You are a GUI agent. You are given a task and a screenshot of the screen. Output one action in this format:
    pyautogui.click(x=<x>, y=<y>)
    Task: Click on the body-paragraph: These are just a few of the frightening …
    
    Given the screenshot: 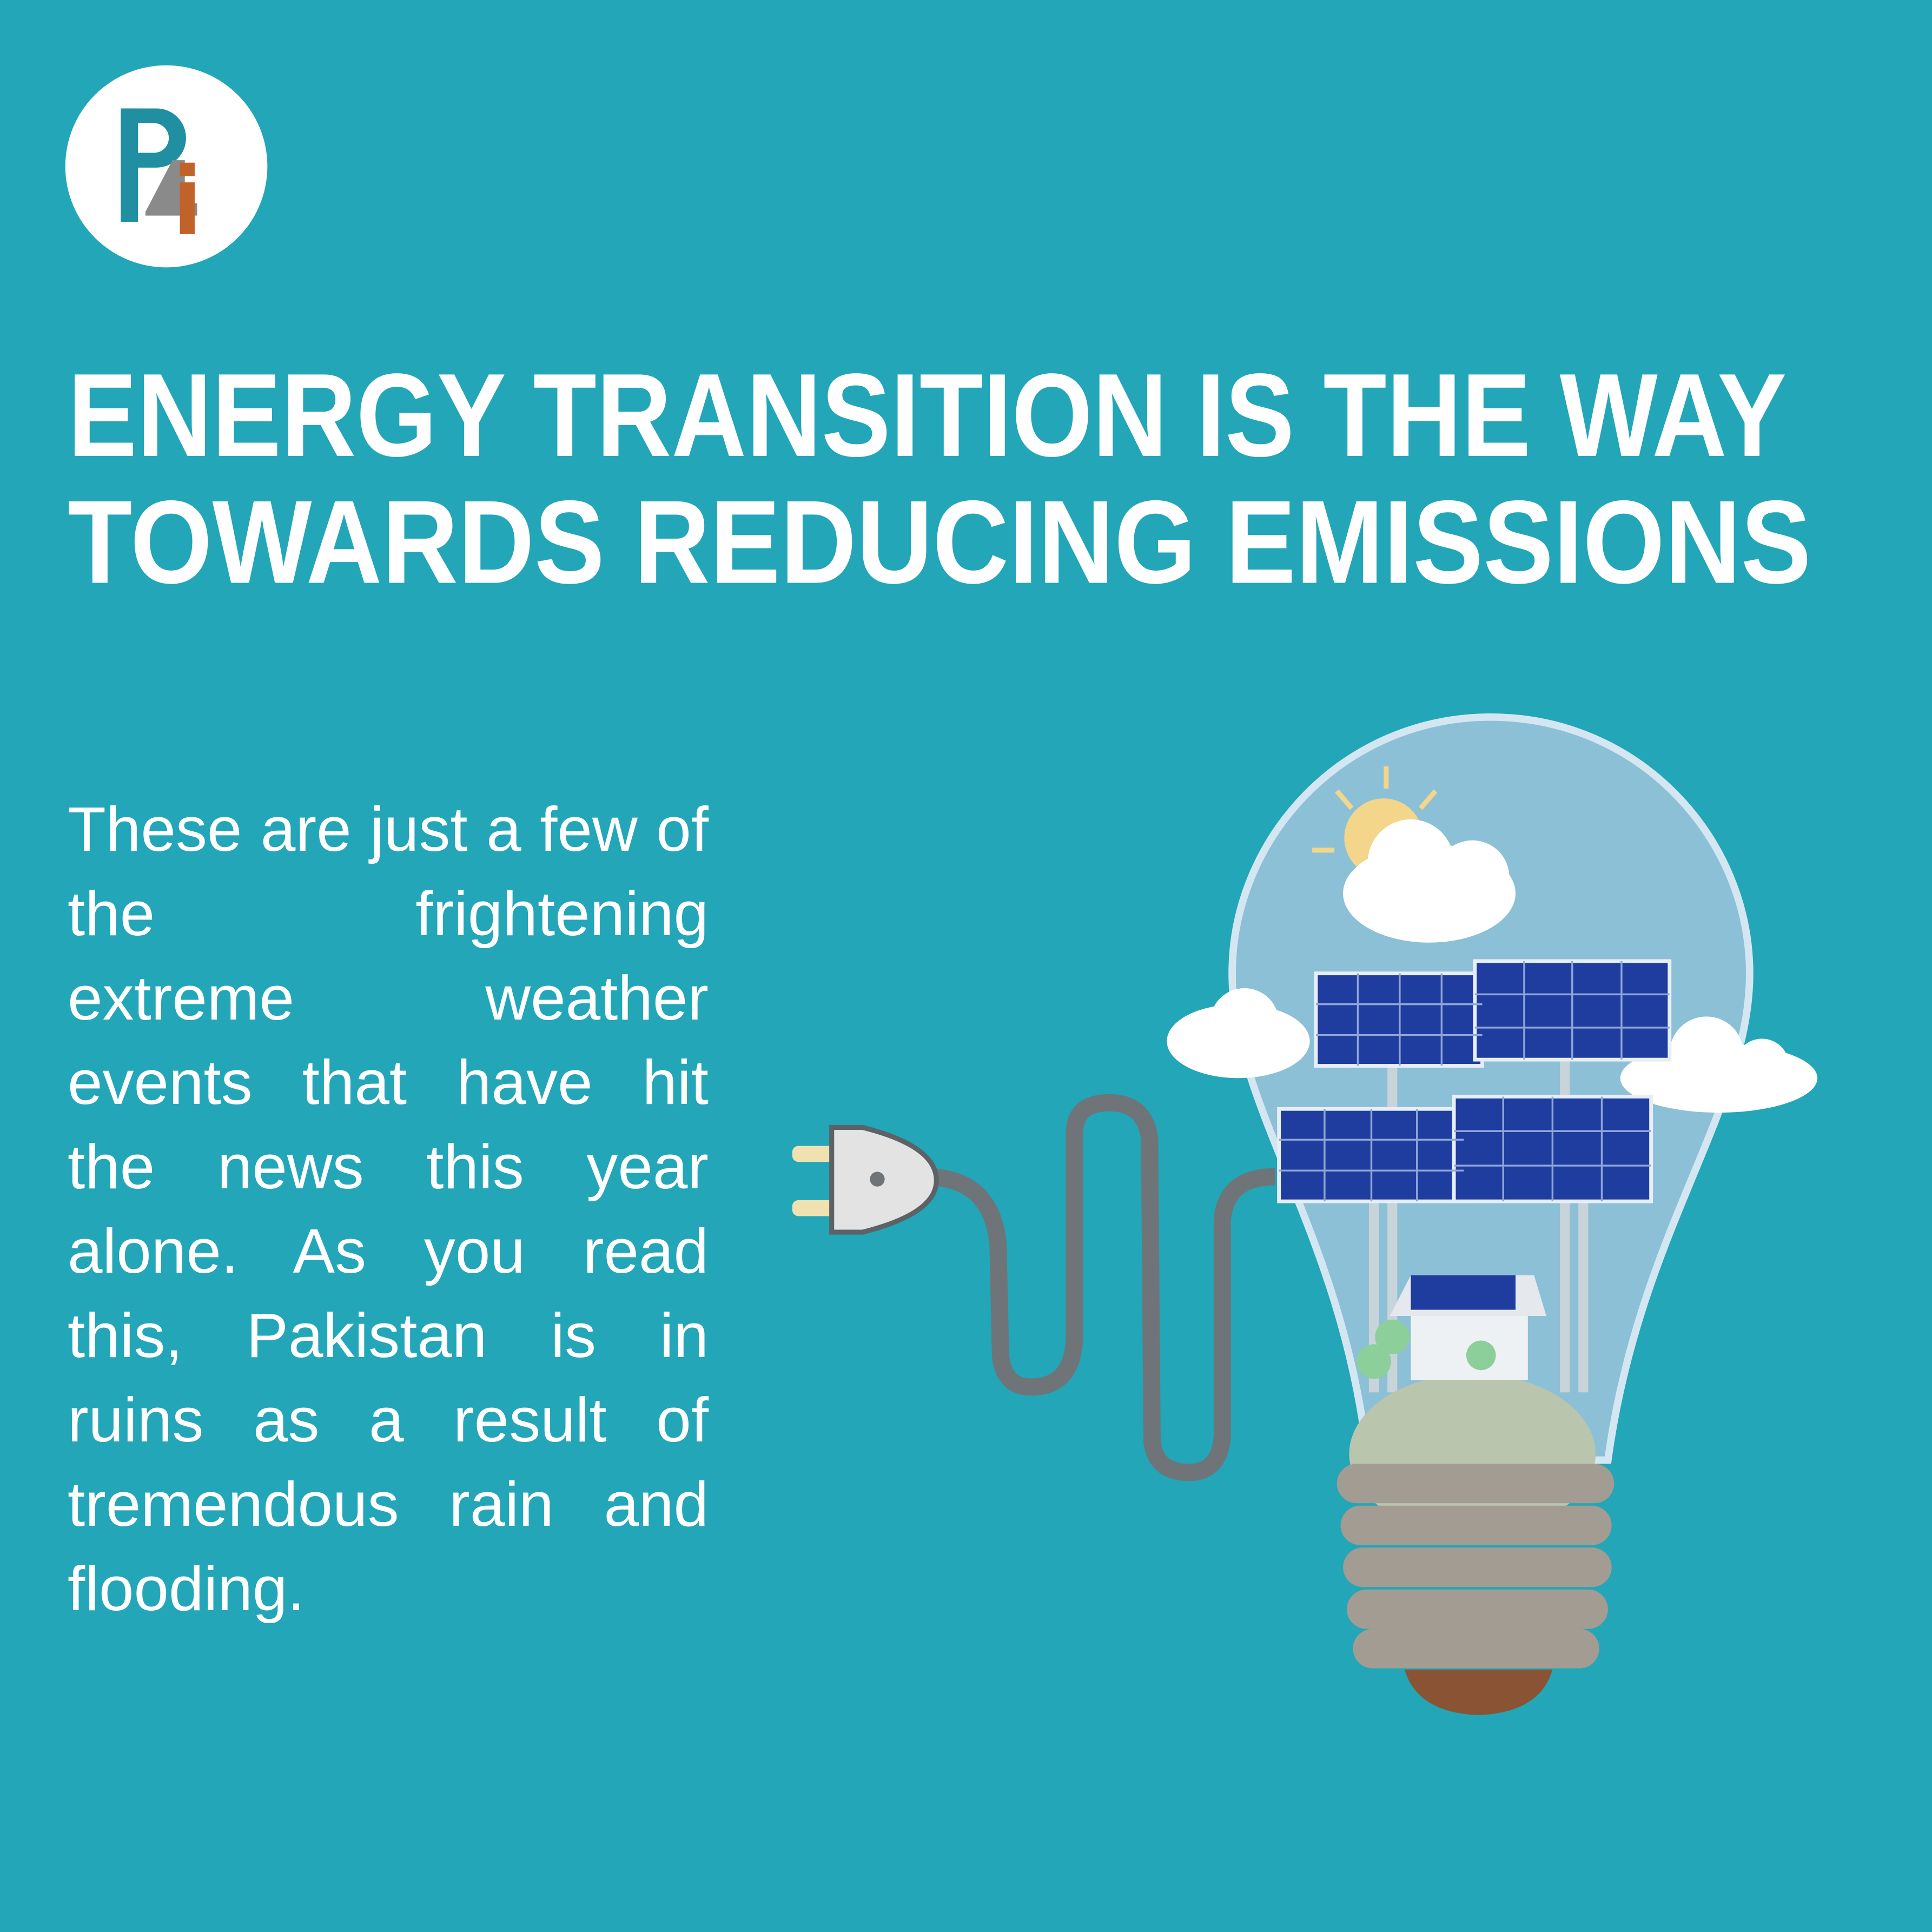 What is the action you would take?
    pyautogui.click(x=388, y=1209)
    